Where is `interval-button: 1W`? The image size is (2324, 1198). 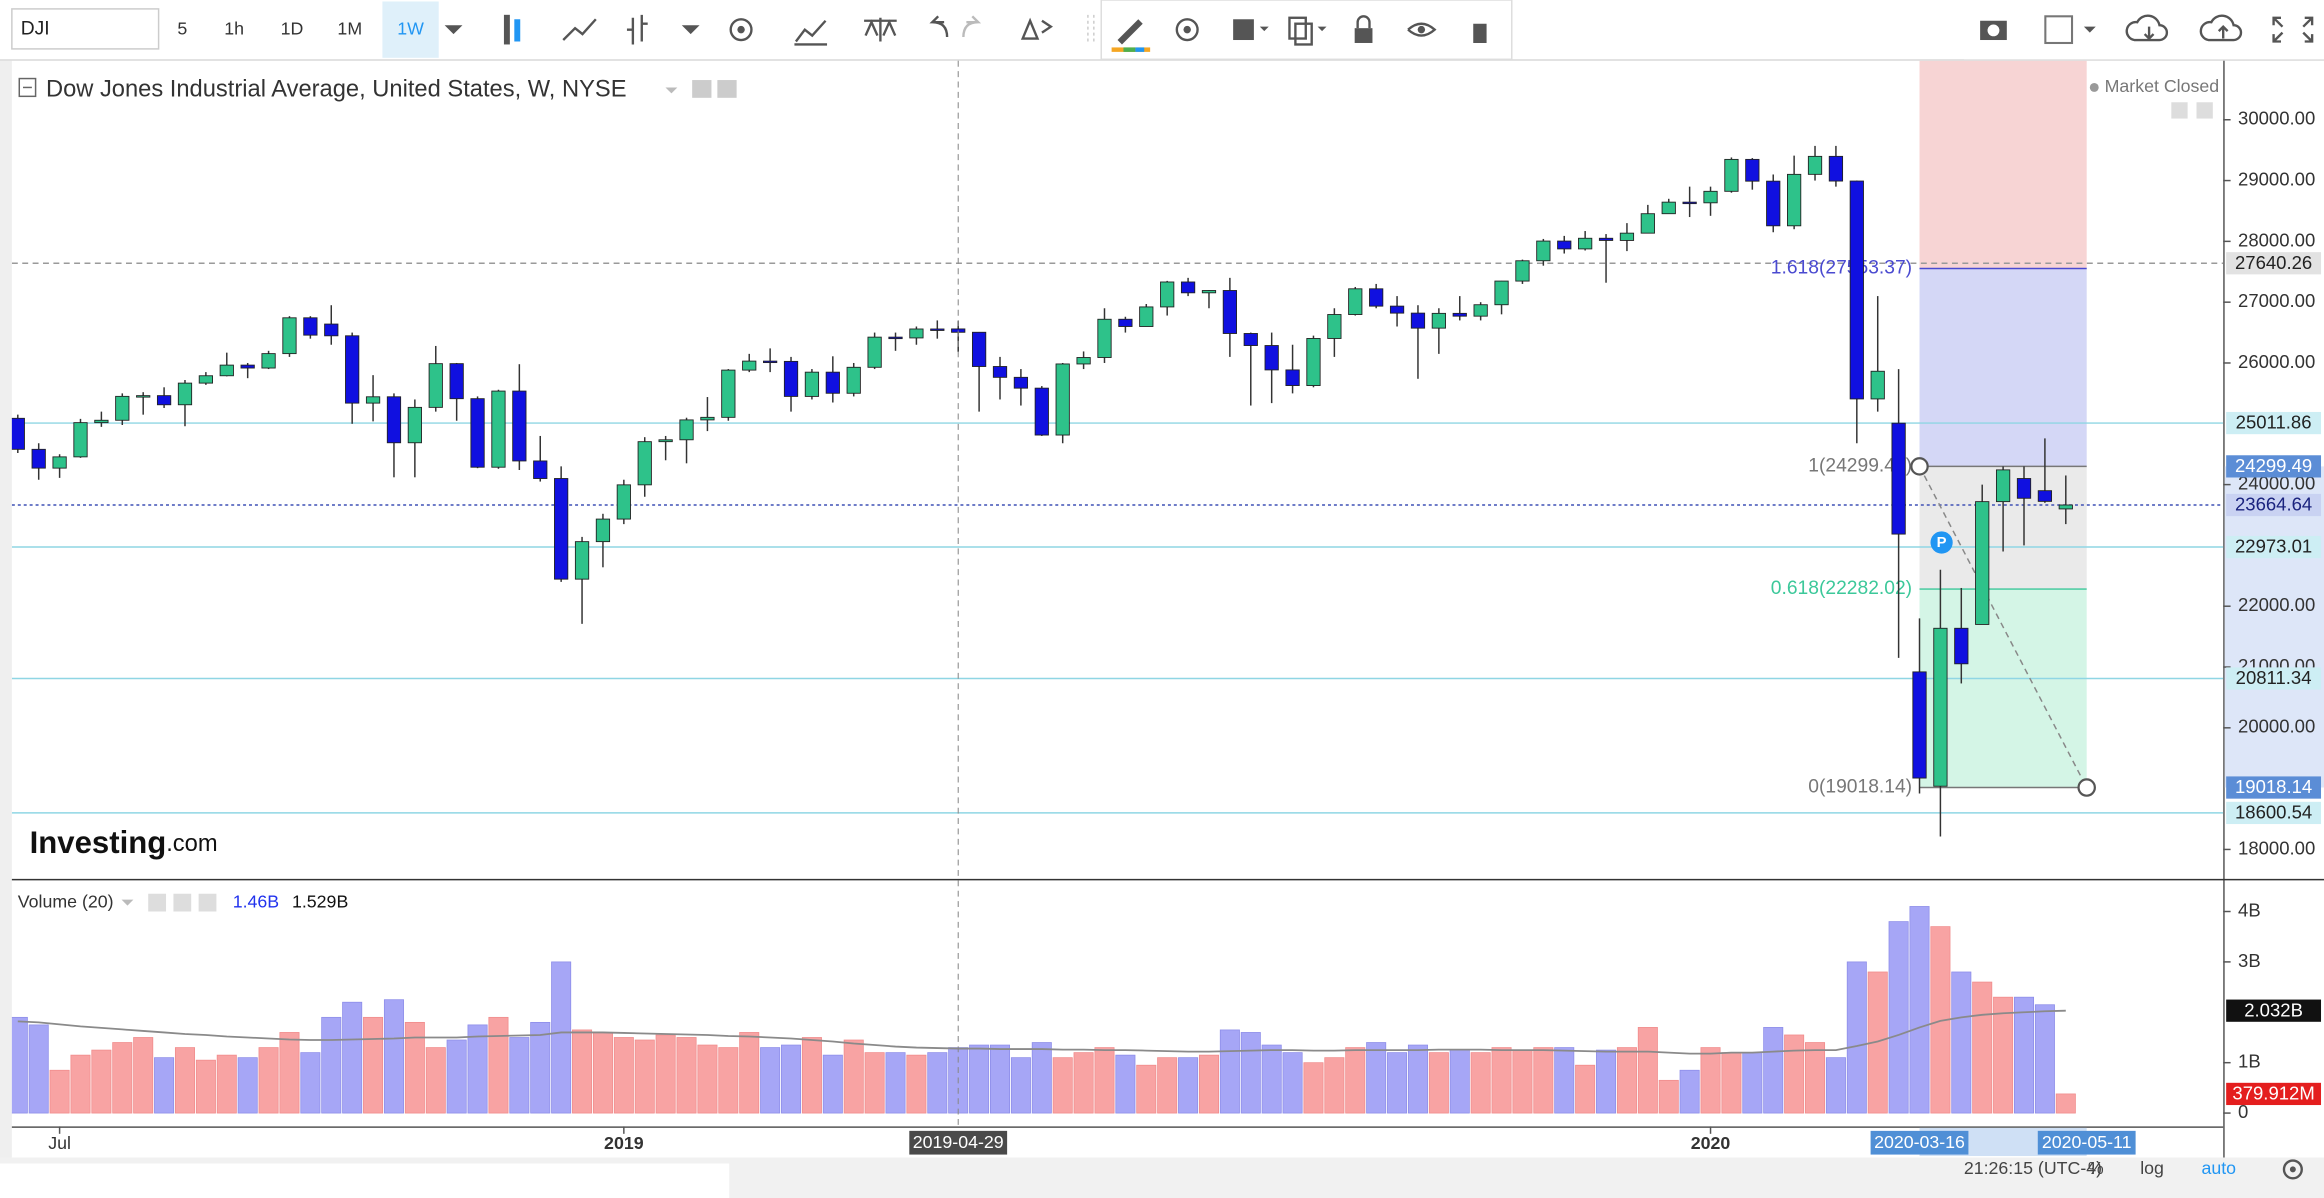 interval-button: 1W is located at coordinates (410, 28).